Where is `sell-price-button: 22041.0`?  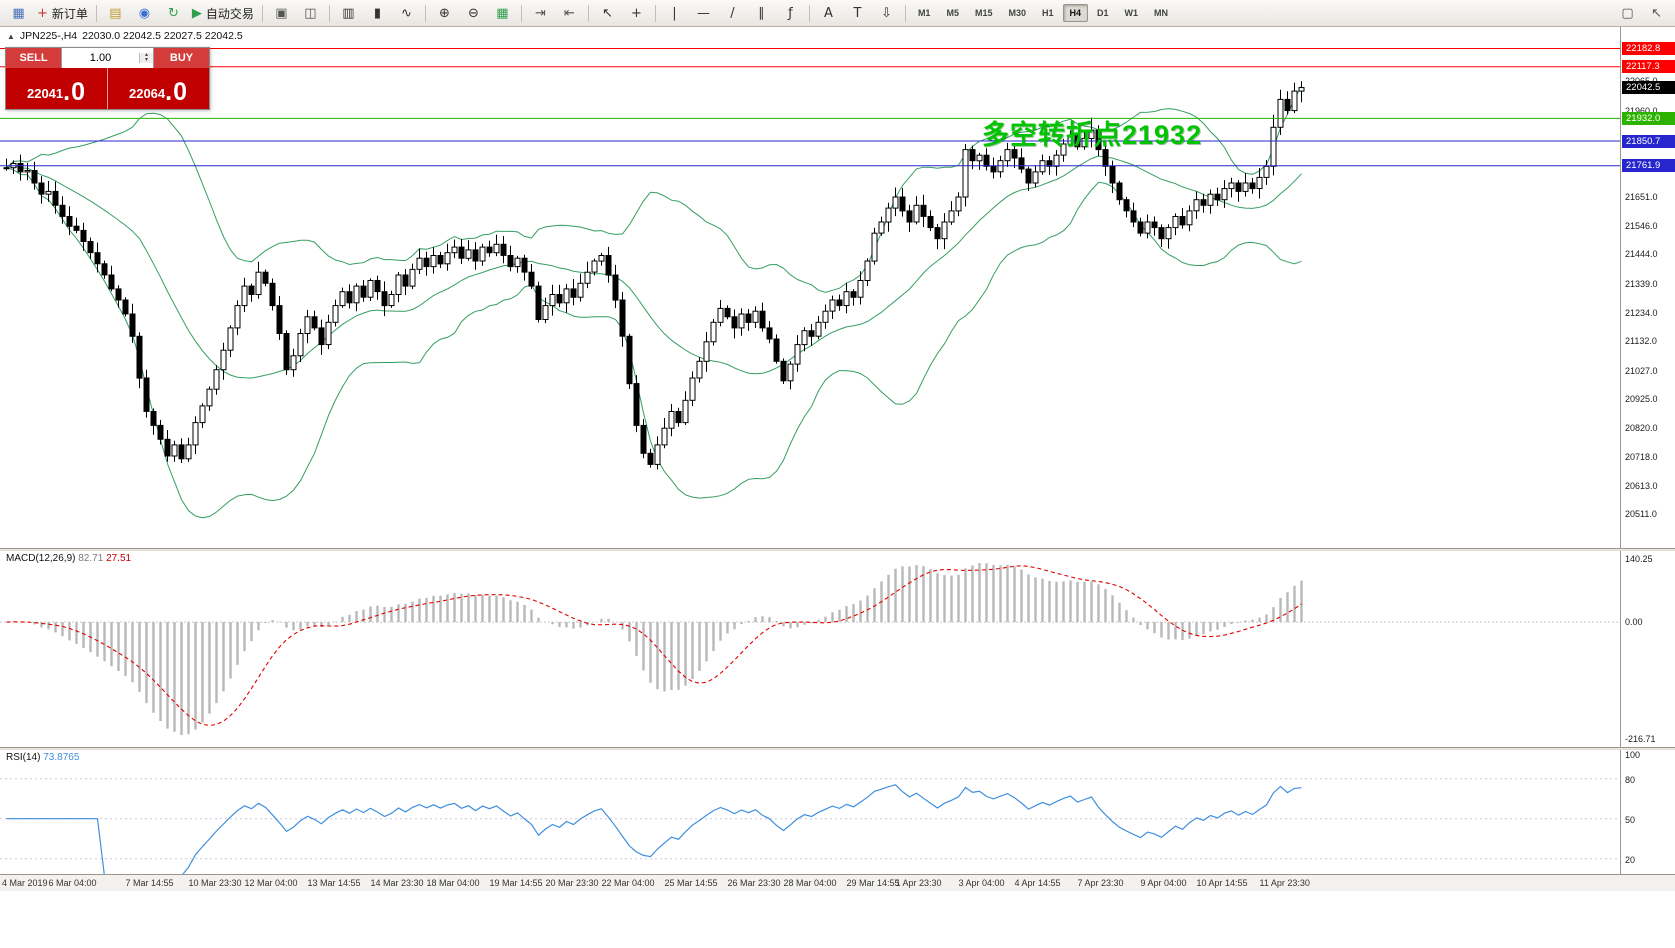
sell-price-button: 22041.0 is located at coordinates (57, 88).